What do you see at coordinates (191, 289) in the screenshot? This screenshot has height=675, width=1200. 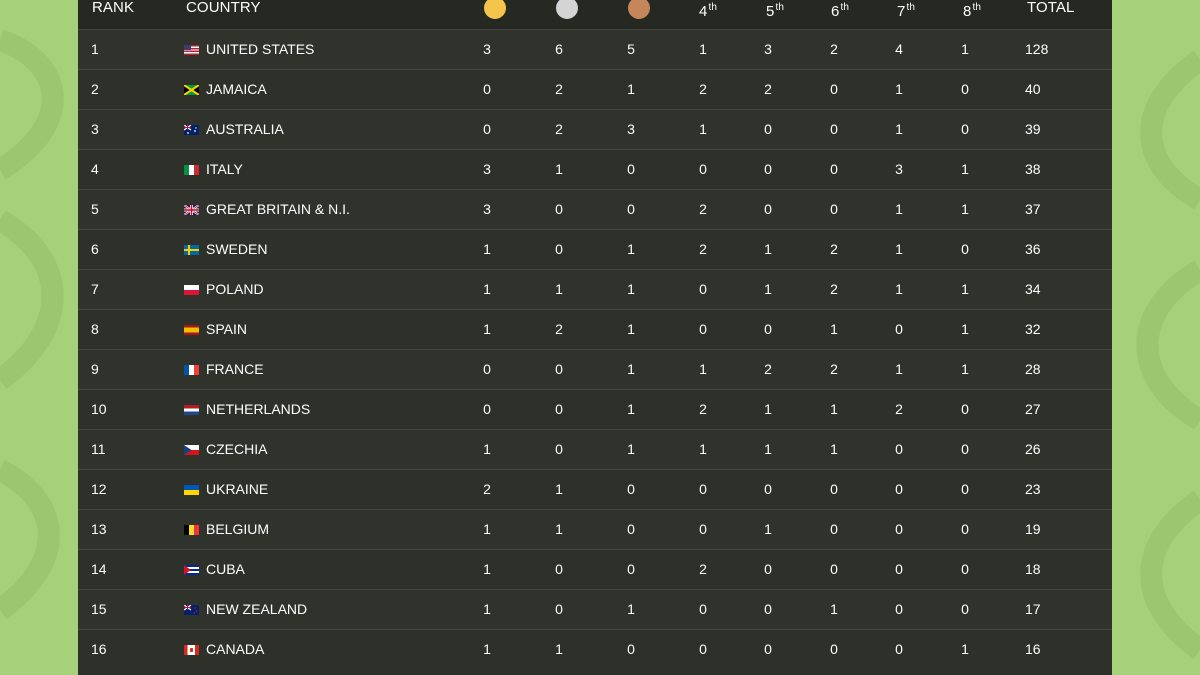 I see `flag-pl-icon` at bounding box center [191, 289].